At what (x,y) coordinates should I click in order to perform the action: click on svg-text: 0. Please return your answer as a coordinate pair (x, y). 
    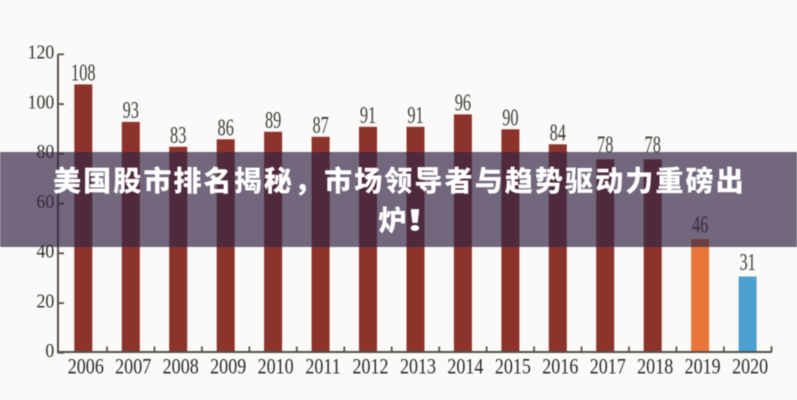
    Looking at the image, I should click on (49, 351).